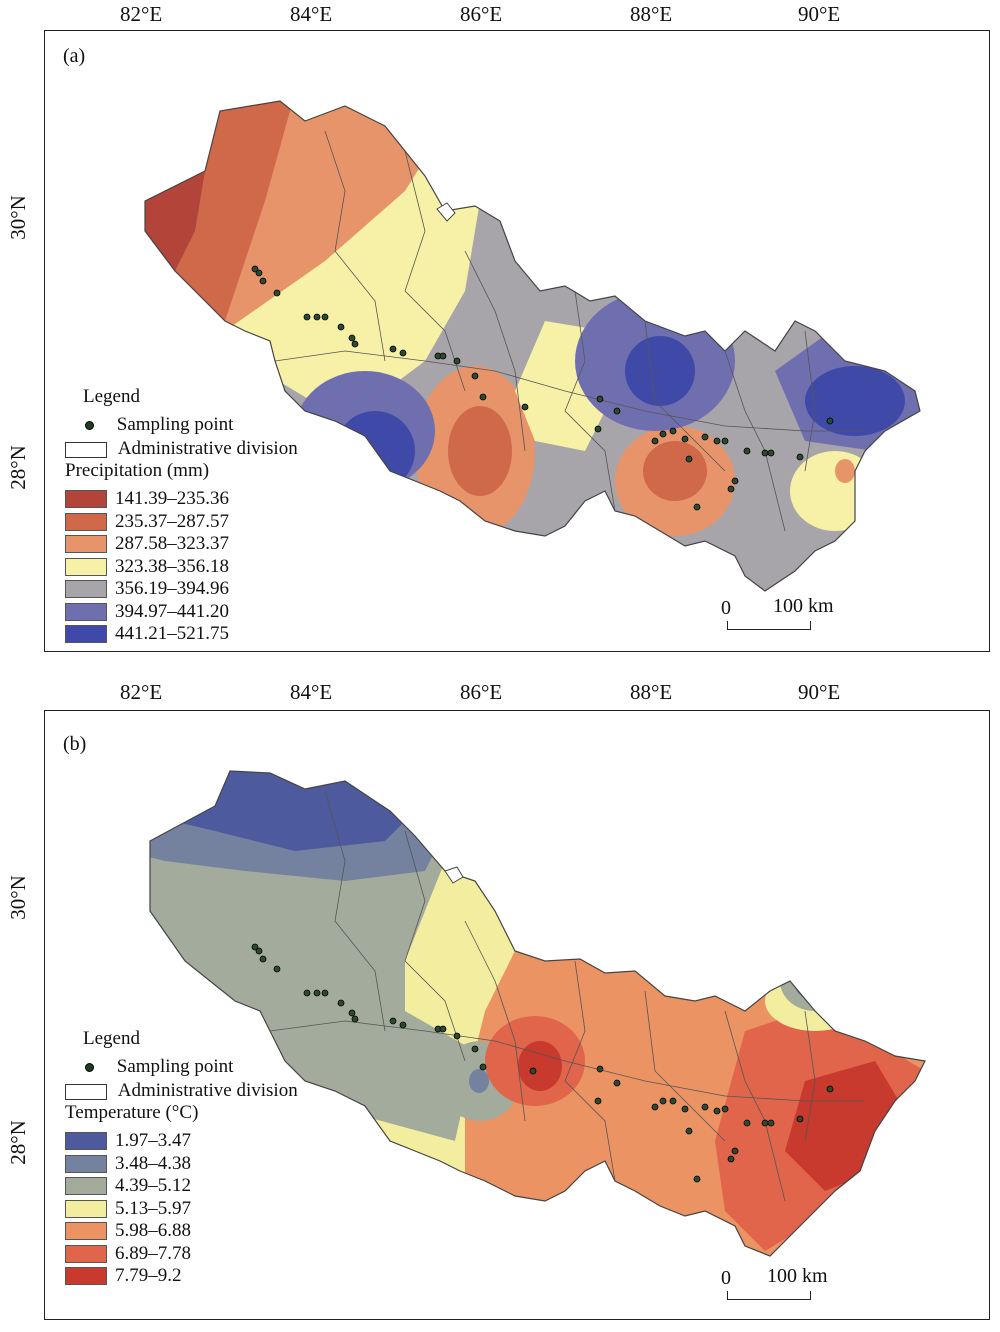 The height and width of the screenshot is (1332, 1000). Describe the element at coordinates (172, 566) in the screenshot. I see `legend-range-label: 323.38–356.18` at that location.